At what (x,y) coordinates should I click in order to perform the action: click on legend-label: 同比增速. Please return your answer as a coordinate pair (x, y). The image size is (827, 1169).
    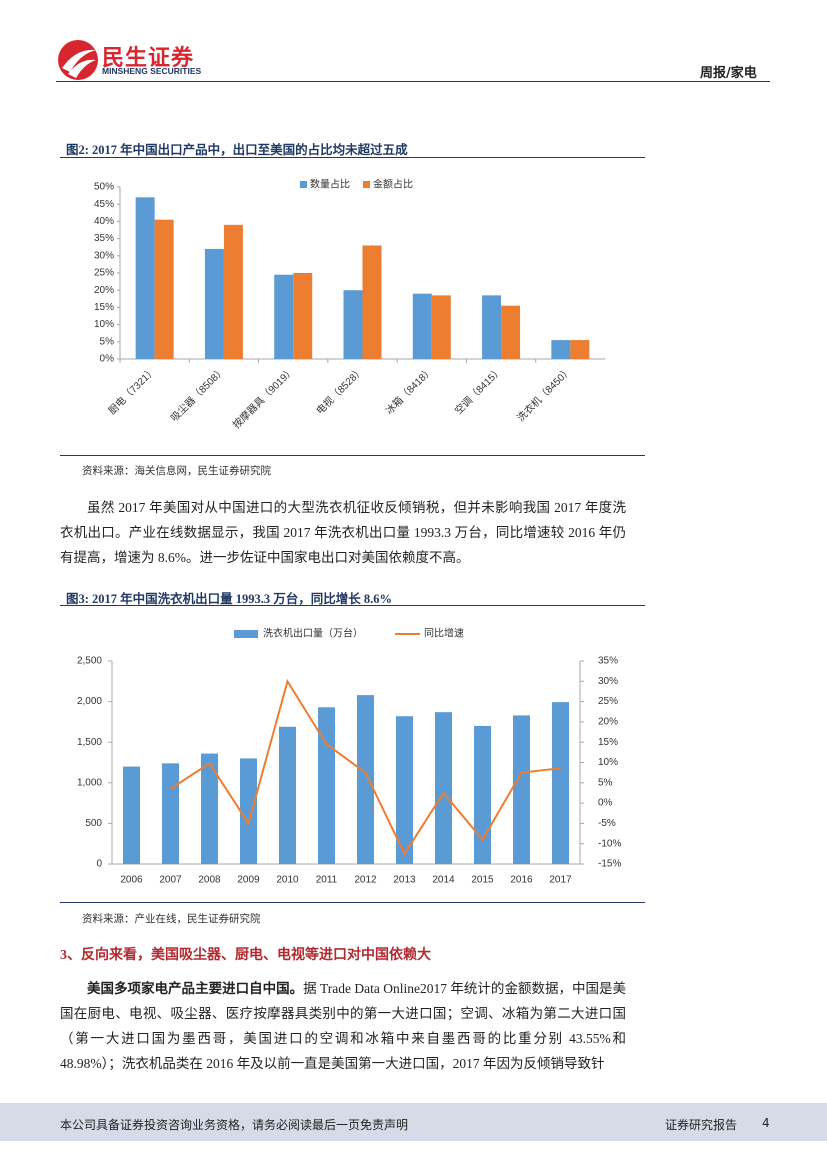
    Looking at the image, I should click on (444, 633).